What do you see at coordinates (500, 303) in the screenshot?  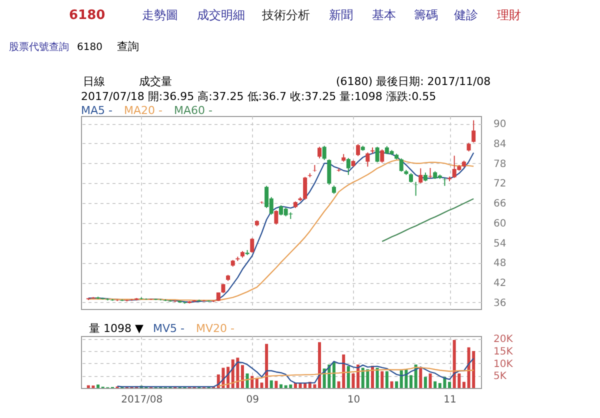 I see `y-tick-label: 36` at bounding box center [500, 303].